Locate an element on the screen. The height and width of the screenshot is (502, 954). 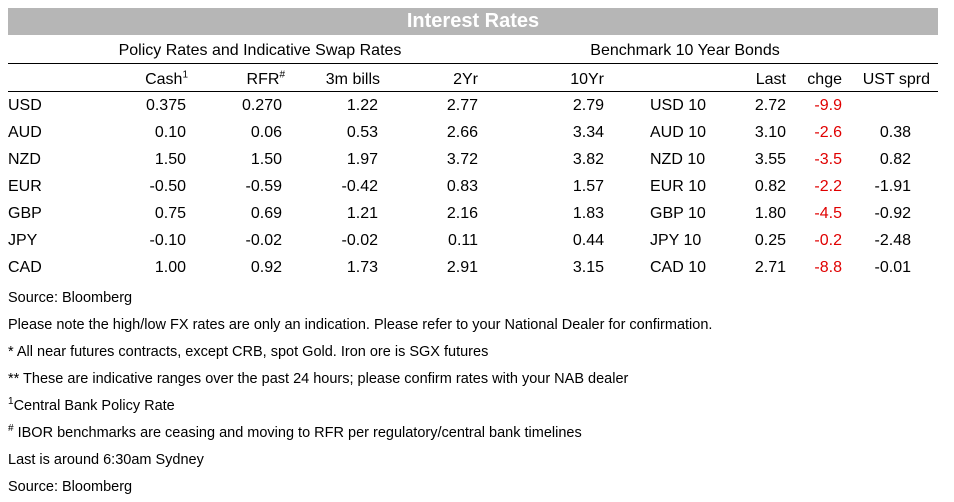
cell-chge: -8.8 is located at coordinates (828, 267).